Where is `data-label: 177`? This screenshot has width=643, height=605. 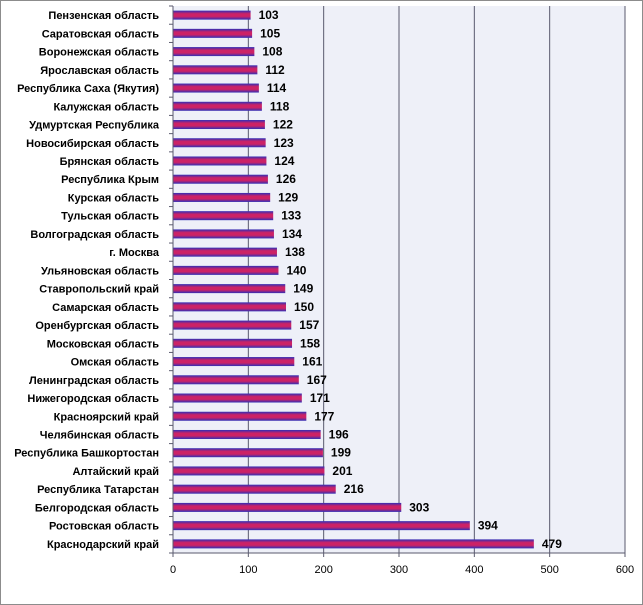 data-label: 177 is located at coordinates (324, 416).